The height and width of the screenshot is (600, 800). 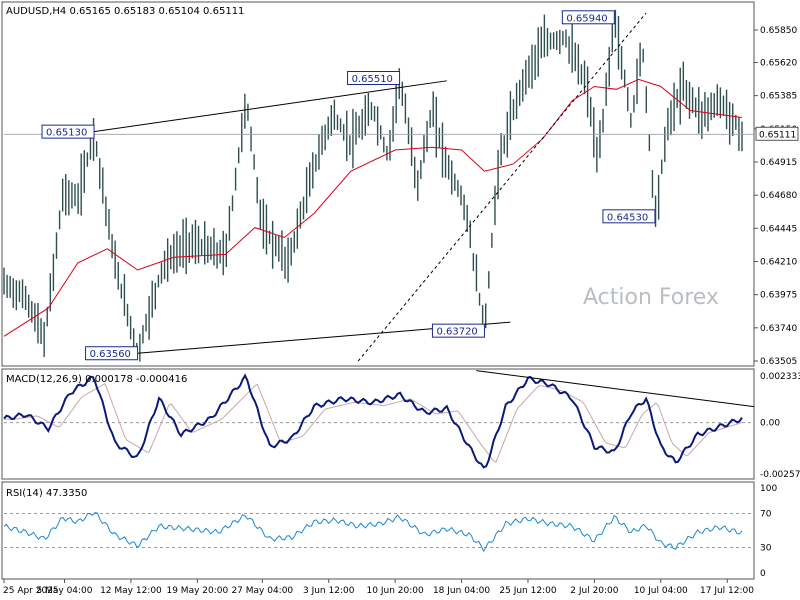 What do you see at coordinates (270, 106) in the screenshot?
I see `trendline` at bounding box center [270, 106].